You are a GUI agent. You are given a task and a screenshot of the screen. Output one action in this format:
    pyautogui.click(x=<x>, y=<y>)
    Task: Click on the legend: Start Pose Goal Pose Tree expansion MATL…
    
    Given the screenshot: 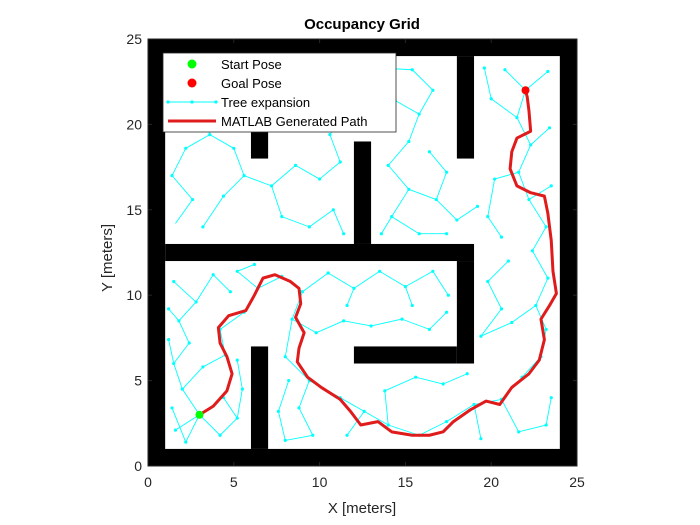 What is the action you would take?
    pyautogui.click(x=279, y=92)
    